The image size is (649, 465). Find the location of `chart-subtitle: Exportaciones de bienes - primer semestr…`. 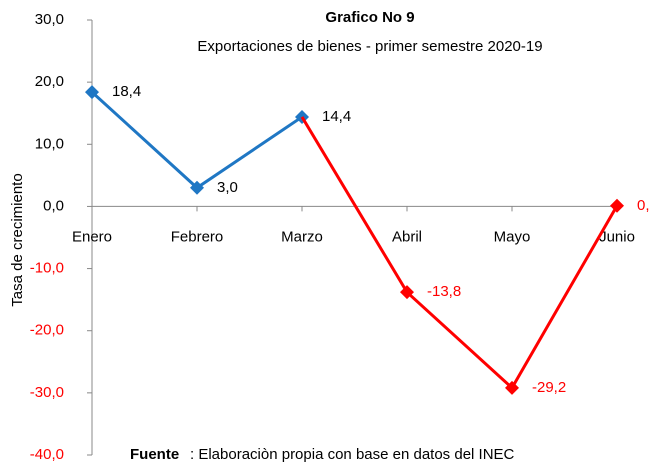

chart-subtitle: Exportaciones de bienes - primer semestr… is located at coordinates (369, 46).